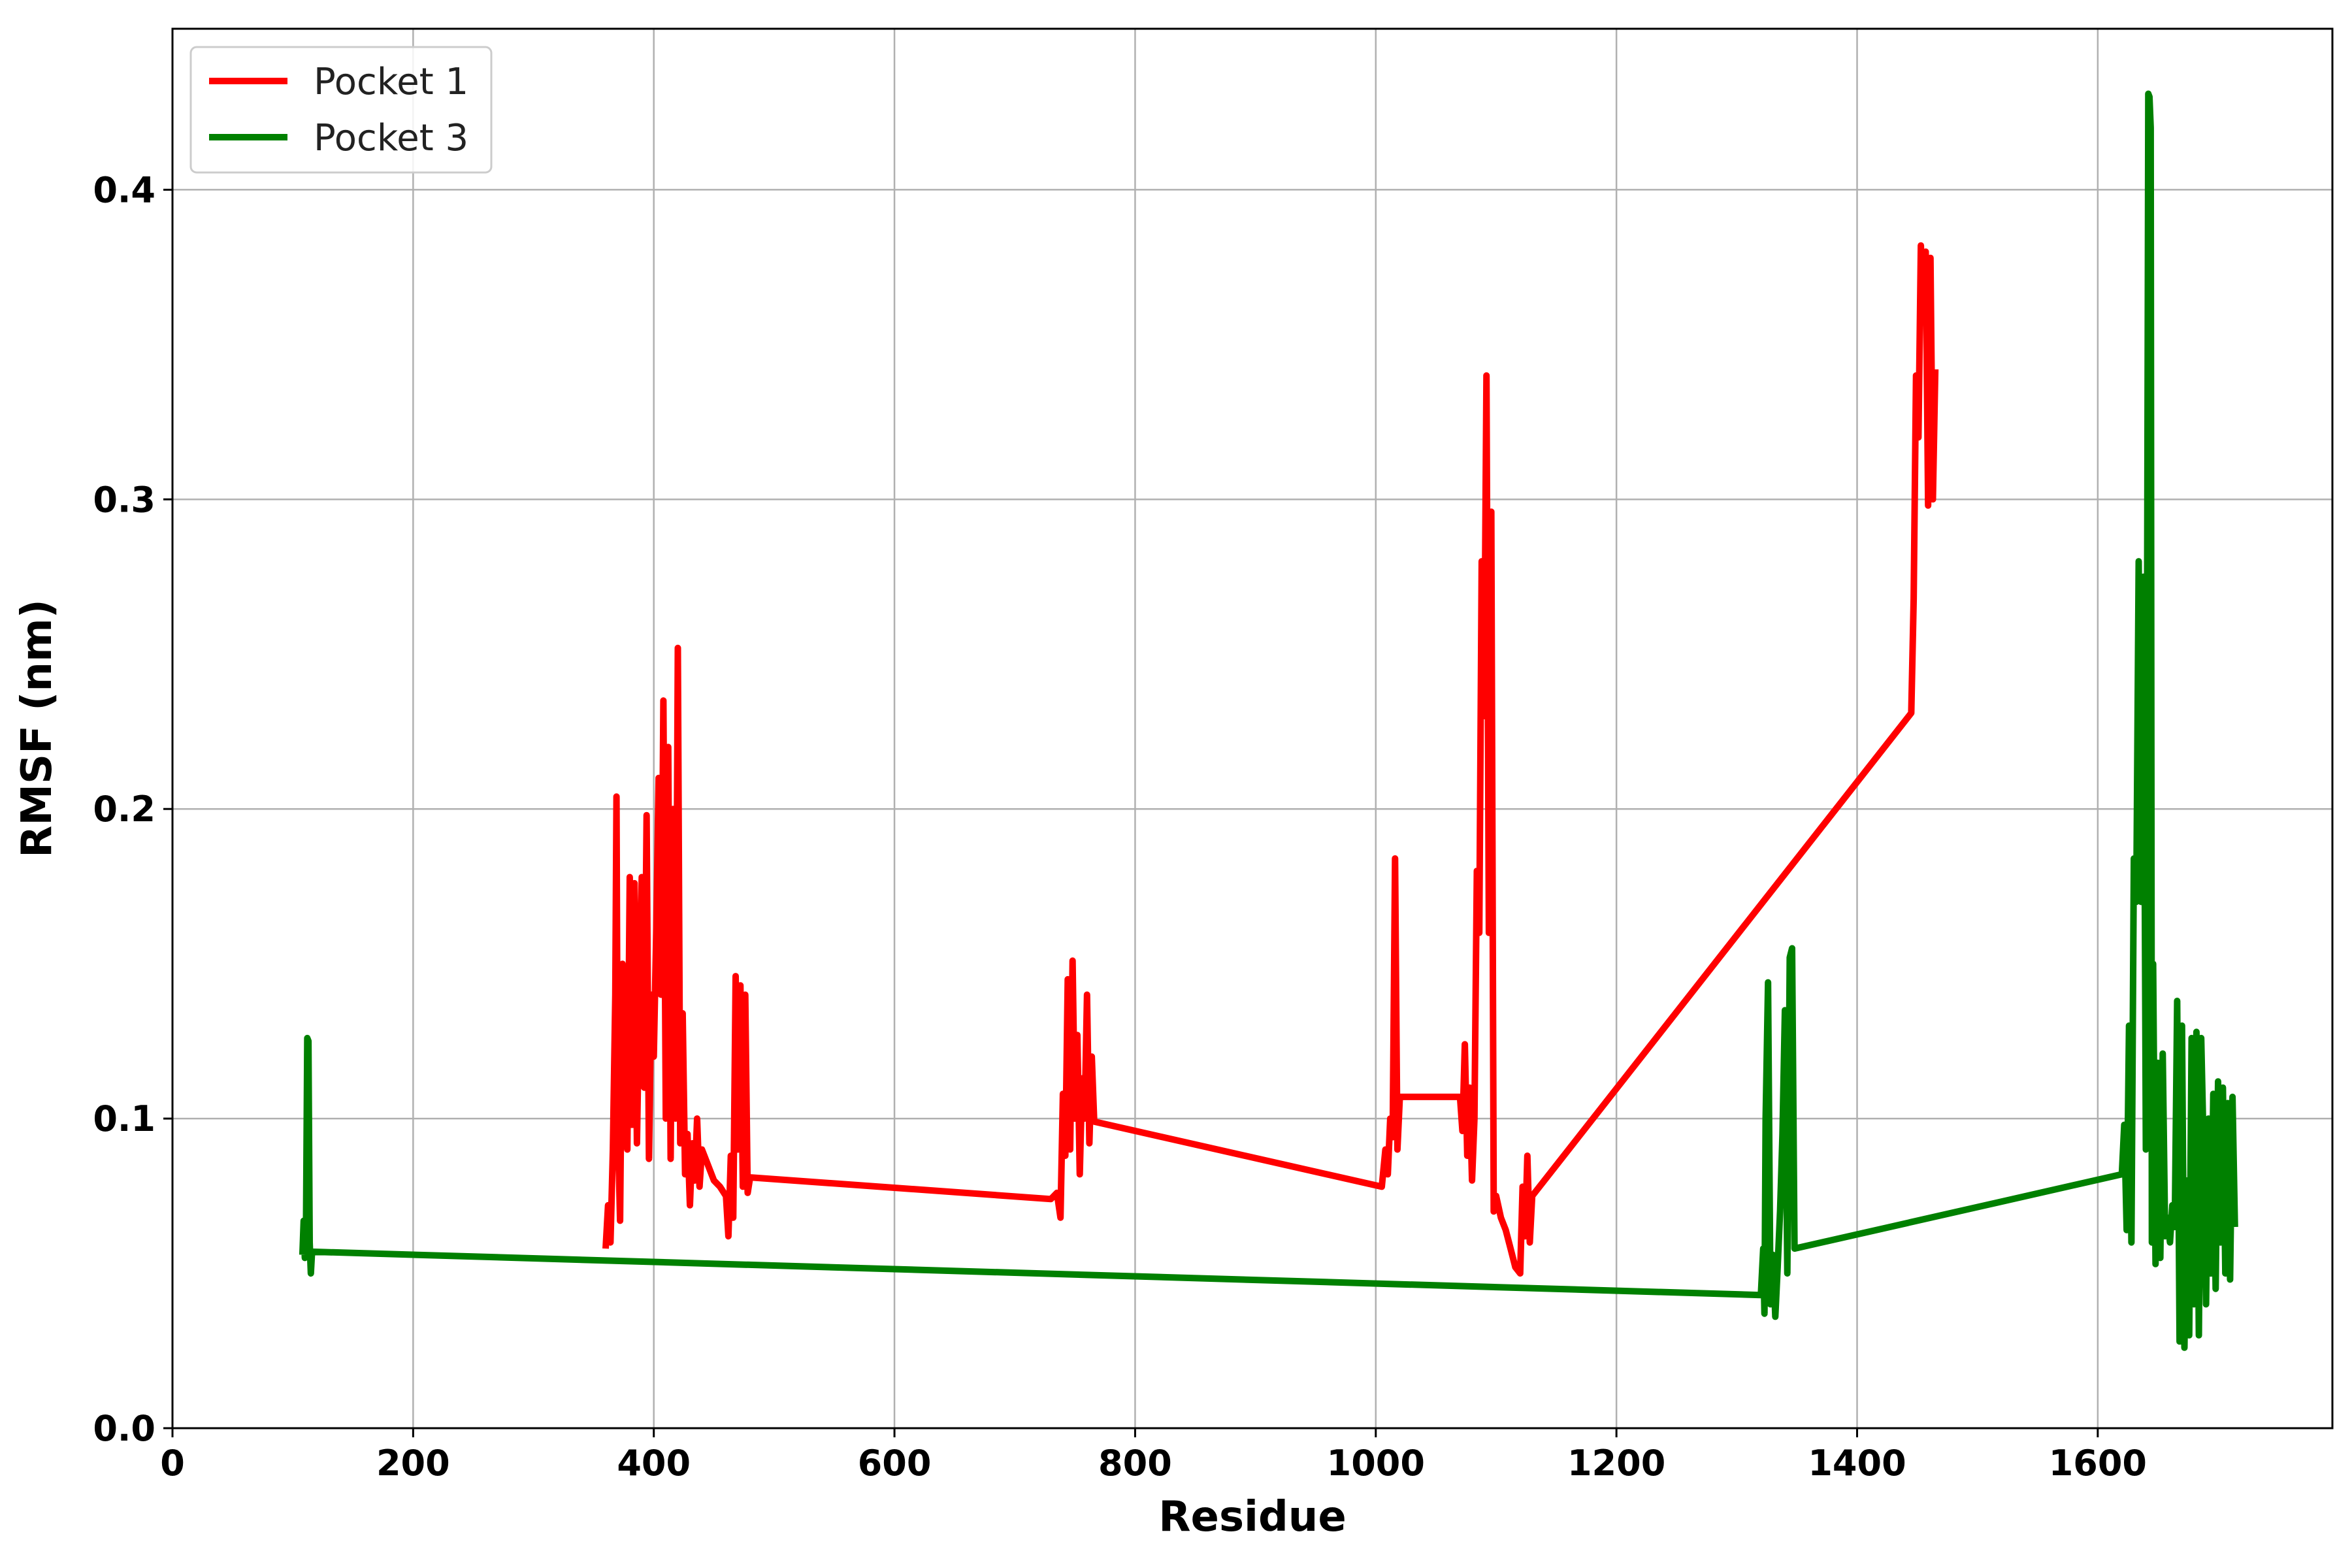 Image resolution: width=2352 pixels, height=1568 pixels. What do you see at coordinates (1252, 1517) in the screenshot?
I see `x-axis-label: Residue` at bounding box center [1252, 1517].